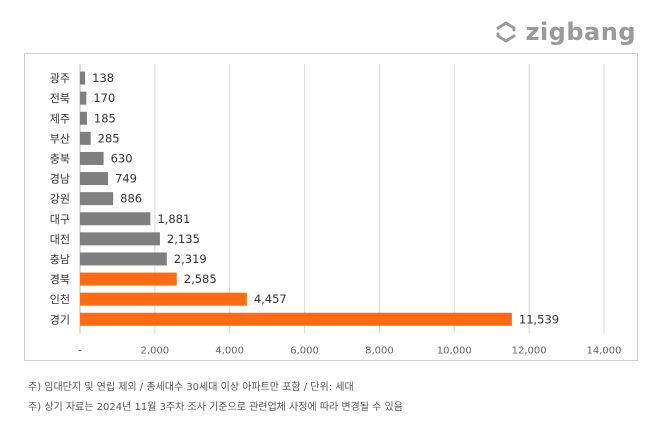 This screenshot has height=430, width=670. What do you see at coordinates (173, 219) in the screenshot?
I see `value-label: 1,881` at bounding box center [173, 219].